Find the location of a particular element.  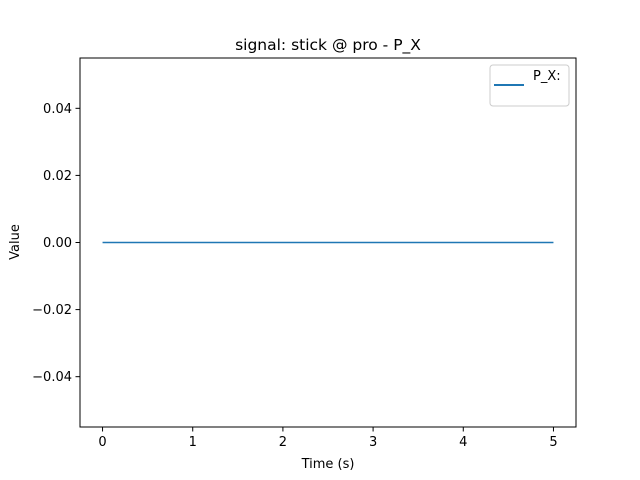

y-tick-label: 0.02 is located at coordinates (57, 176).